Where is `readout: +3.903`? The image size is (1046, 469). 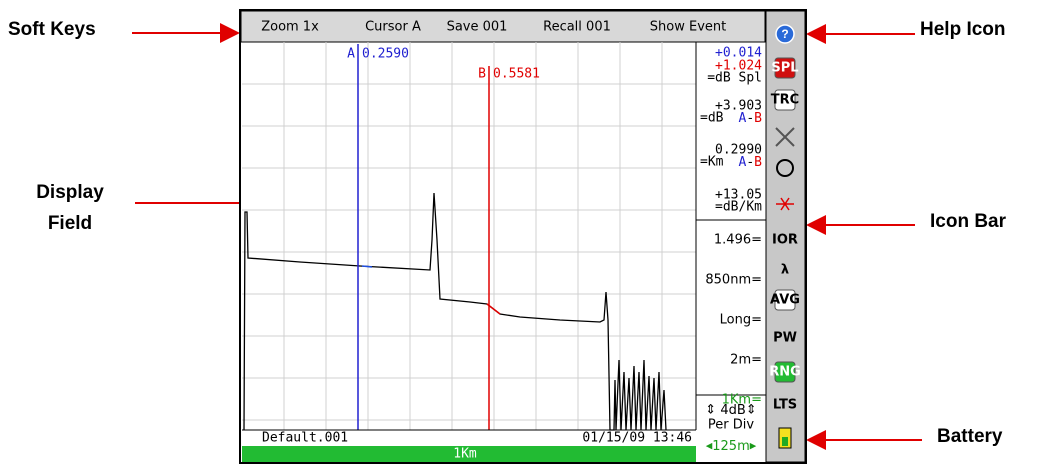
readout: +3.903 is located at coordinates (738, 106).